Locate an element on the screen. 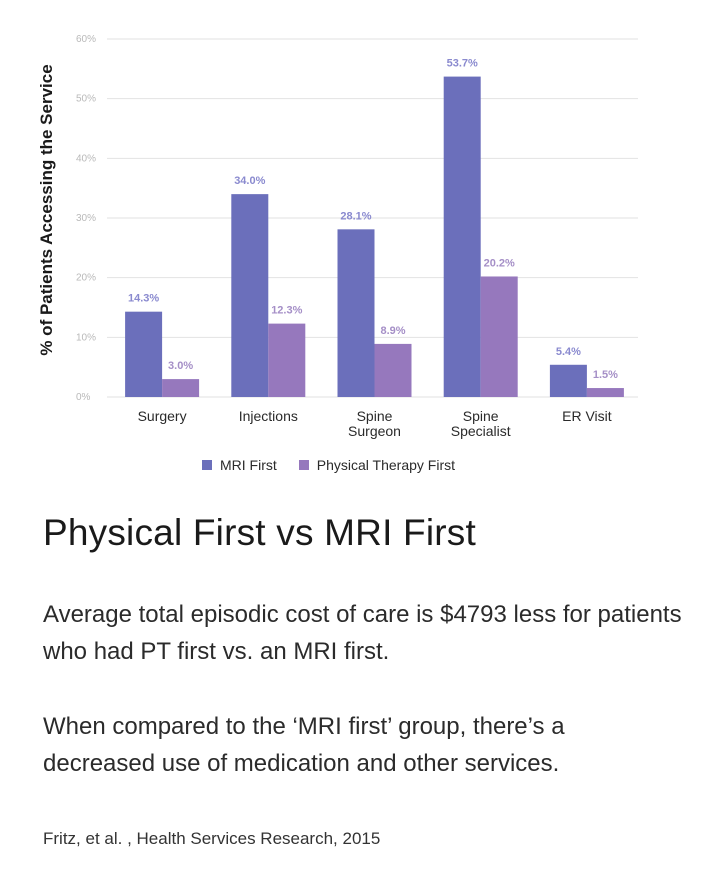 The image size is (721, 876). category-label: ER Visit is located at coordinates (587, 416).